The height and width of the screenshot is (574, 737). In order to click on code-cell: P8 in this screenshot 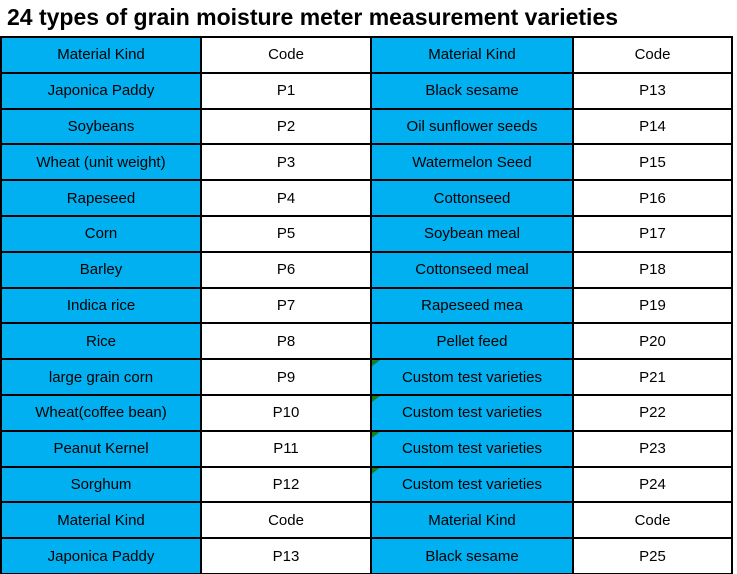, I will do `click(286, 341)`.